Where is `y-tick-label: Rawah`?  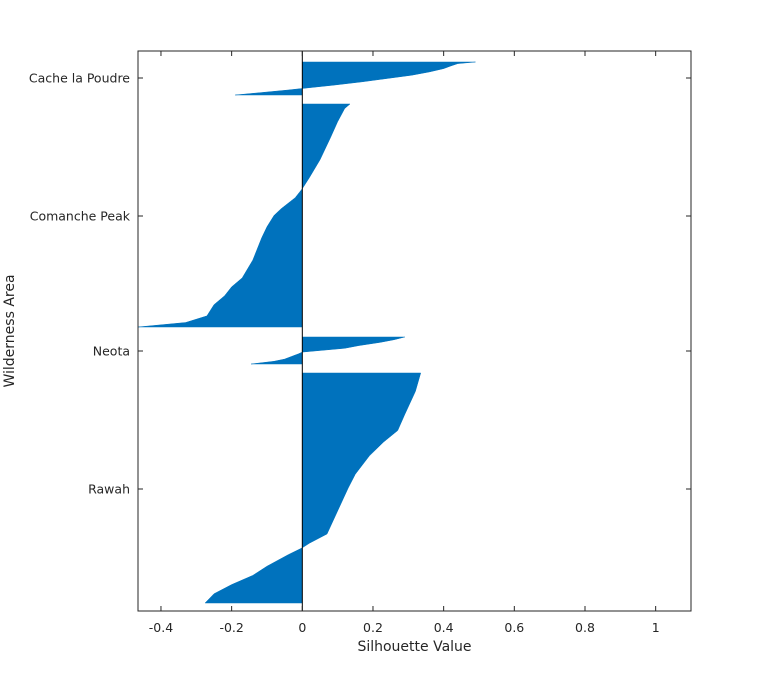
y-tick-label: Rawah is located at coordinates (109, 489).